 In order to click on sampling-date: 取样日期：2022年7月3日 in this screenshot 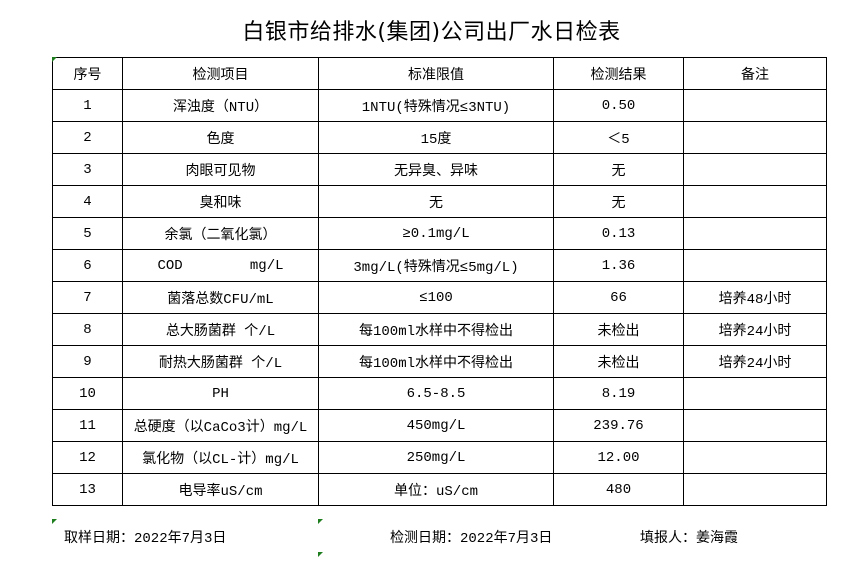, I will do `click(145, 539)`.